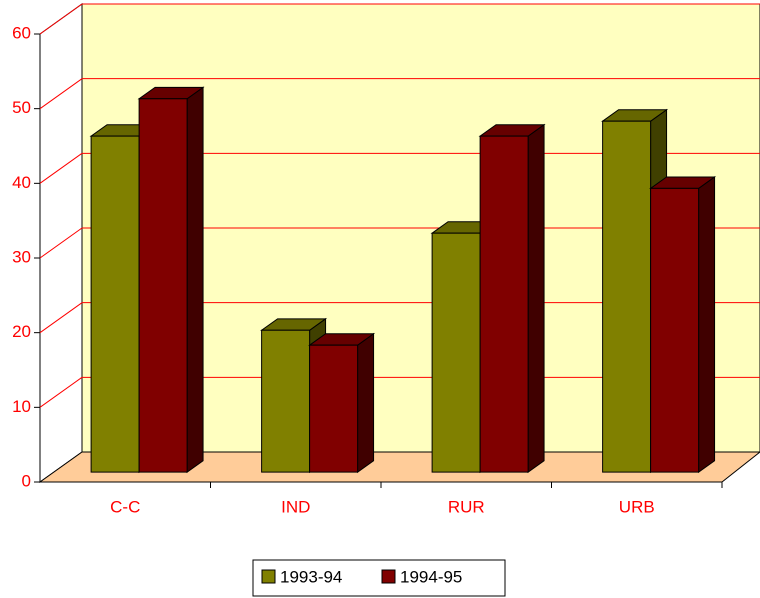 The image size is (760, 598). What do you see at coordinates (21, 107) in the screenshot?
I see `y-tick-label: 50` at bounding box center [21, 107].